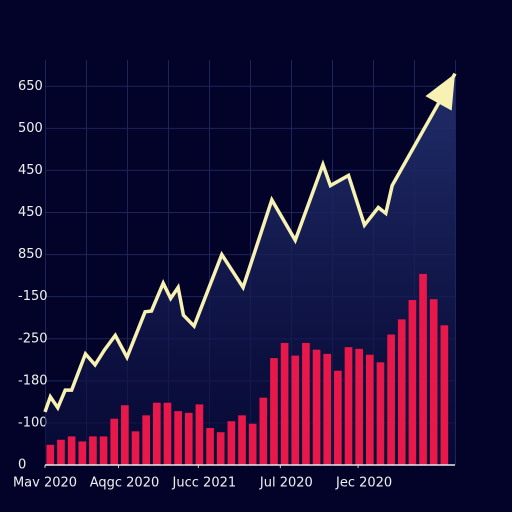 This screenshot has height=512, width=512. What do you see at coordinates (363, 483) in the screenshot?
I see `x-tick-label: Jec 2020` at bounding box center [363, 483].